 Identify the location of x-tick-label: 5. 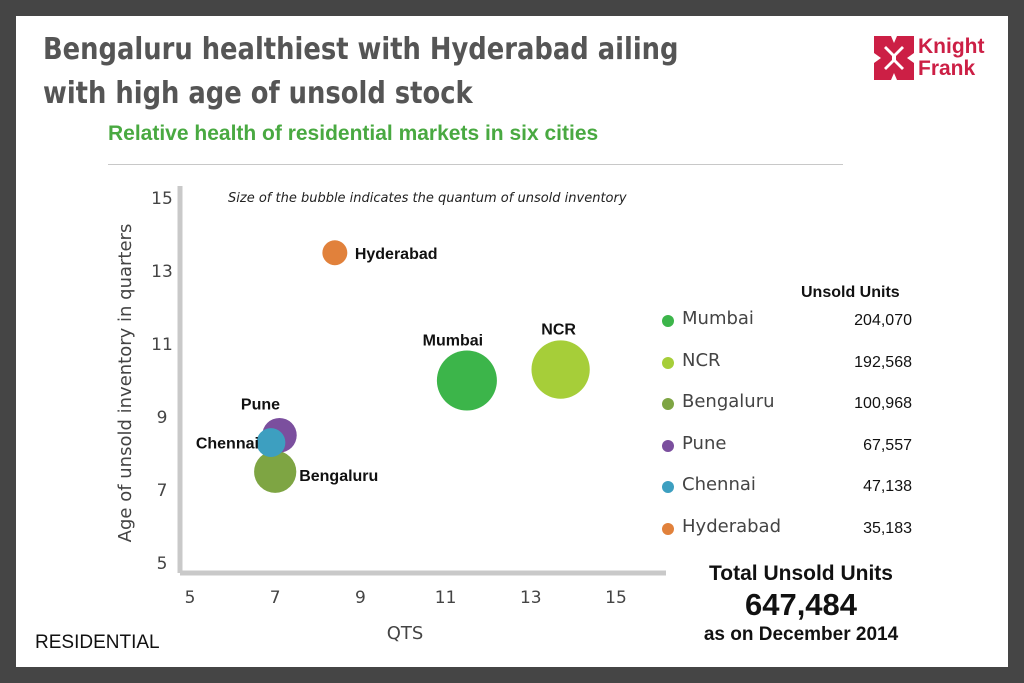
(190, 598).